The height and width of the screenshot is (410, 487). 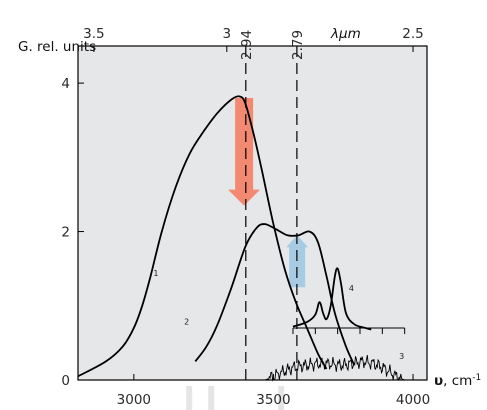 I want to click on top-tick-label: 2.5, so click(x=412, y=34).